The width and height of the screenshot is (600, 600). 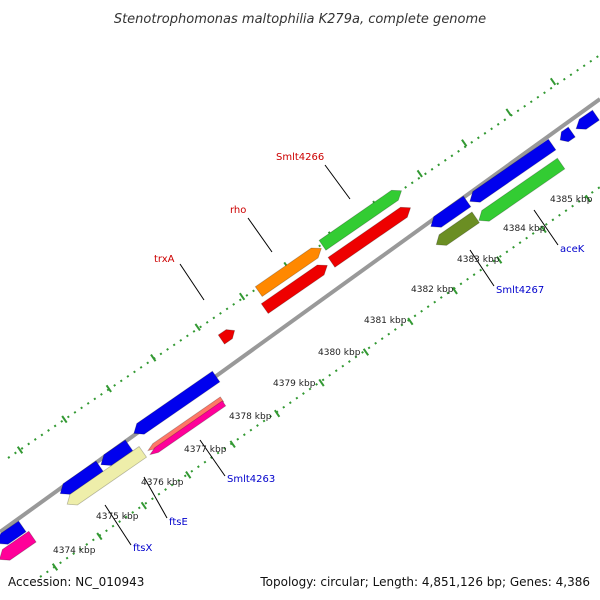 I want to click on ruler-label: 4383 kbp, so click(x=478, y=260).